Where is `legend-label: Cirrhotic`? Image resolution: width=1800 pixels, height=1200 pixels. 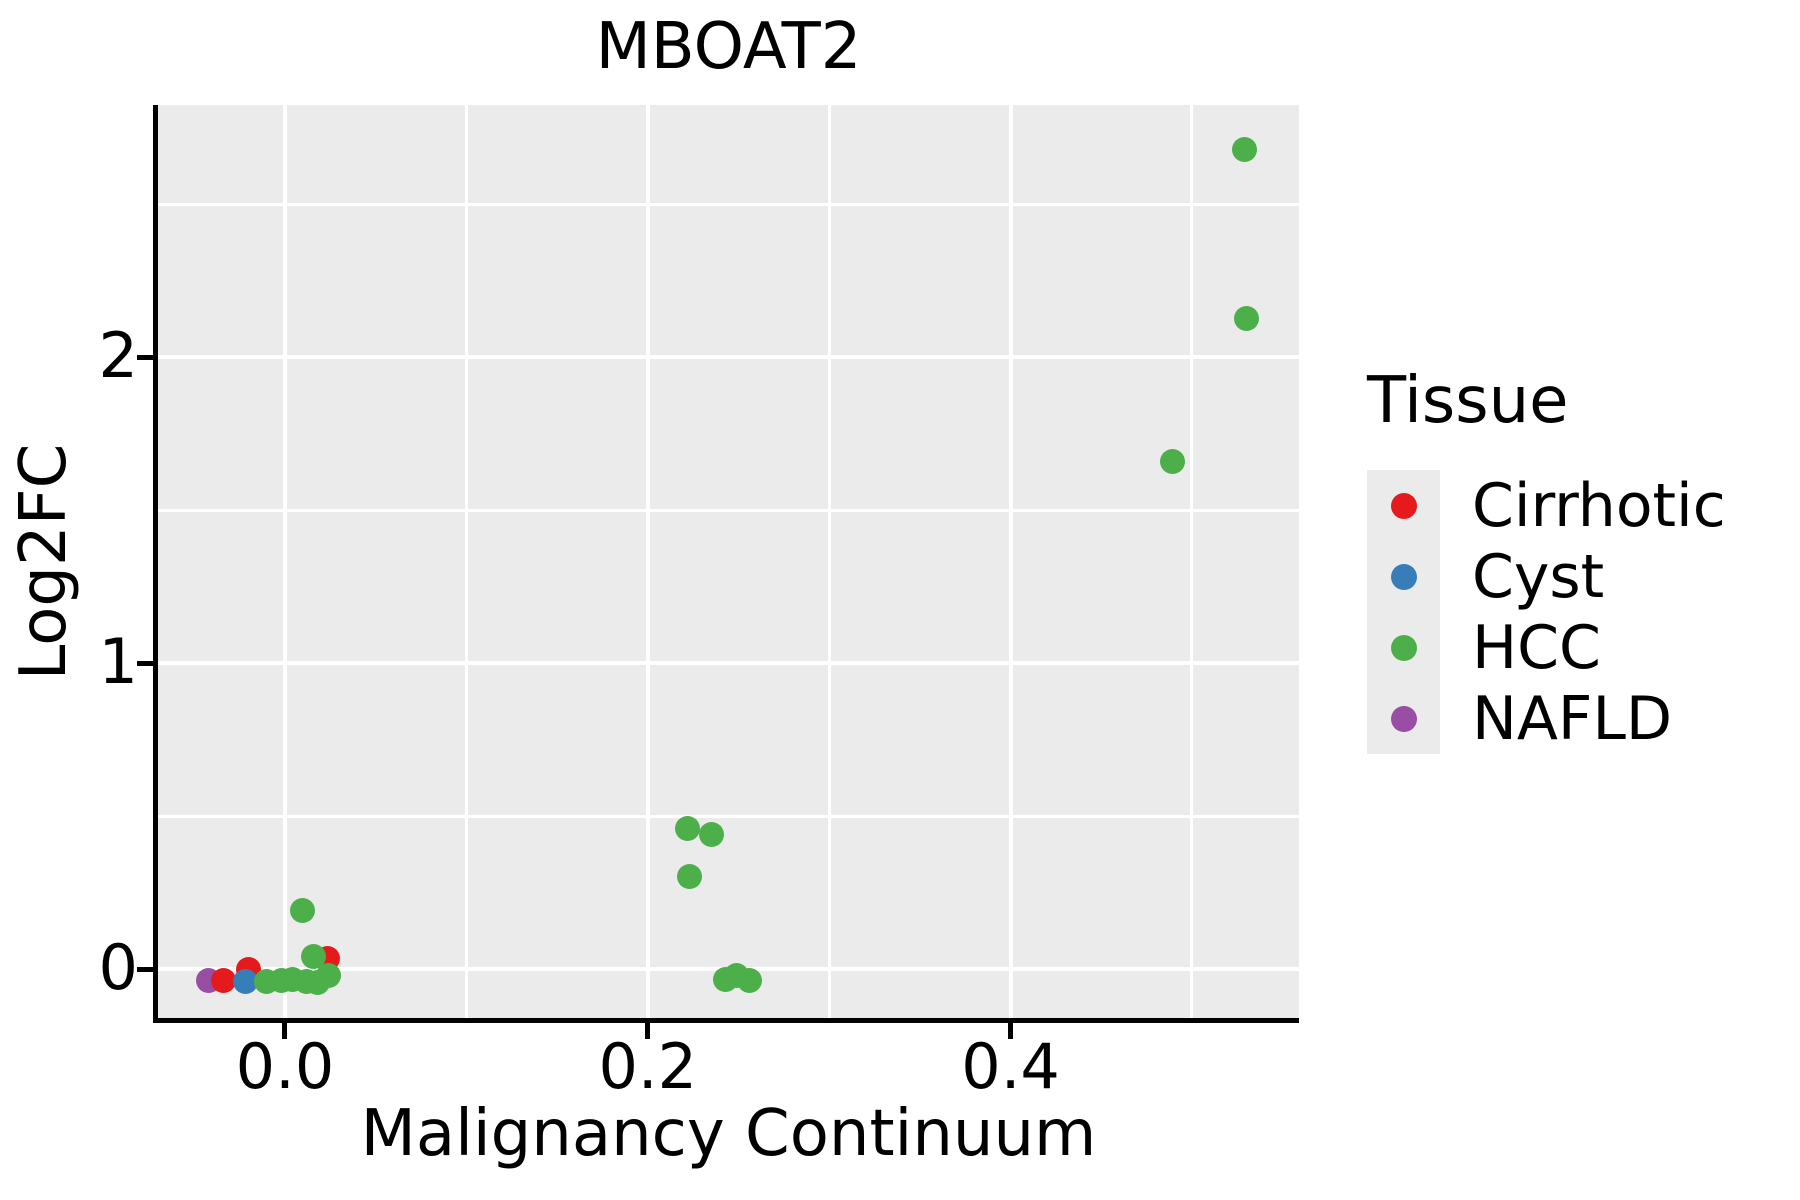
legend-label: Cirrhotic is located at coordinates (1599, 505).